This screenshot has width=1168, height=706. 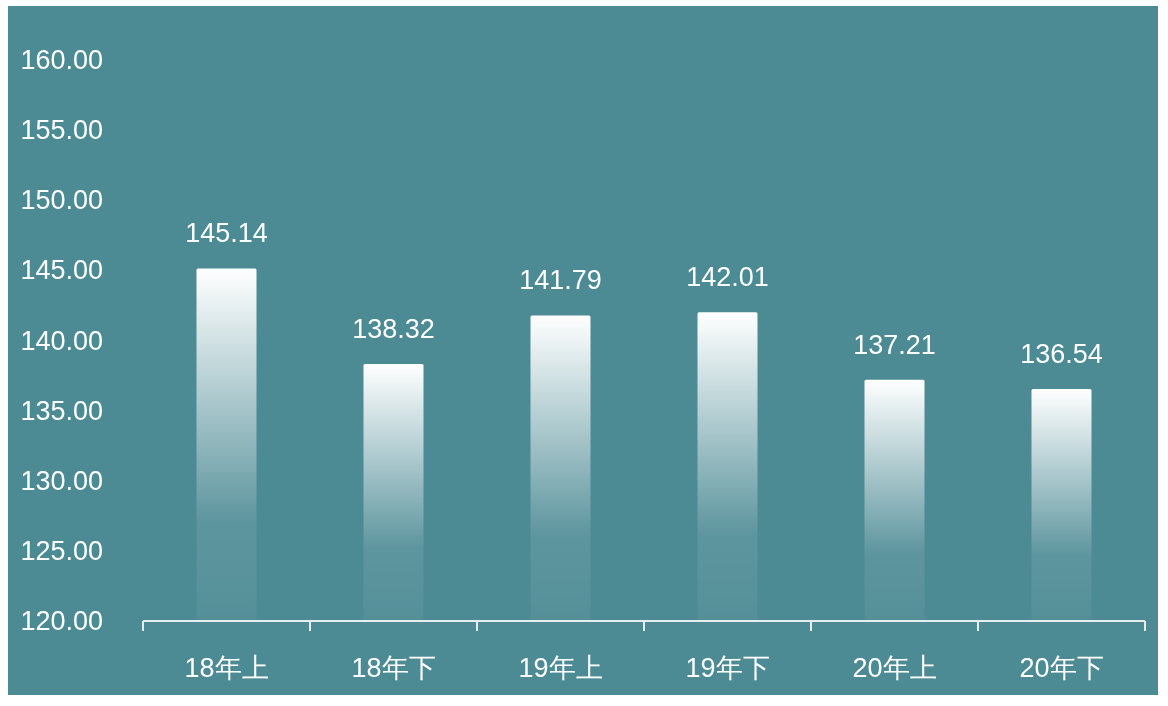 What do you see at coordinates (560, 280) in the screenshot?
I see `data-label: 141.79` at bounding box center [560, 280].